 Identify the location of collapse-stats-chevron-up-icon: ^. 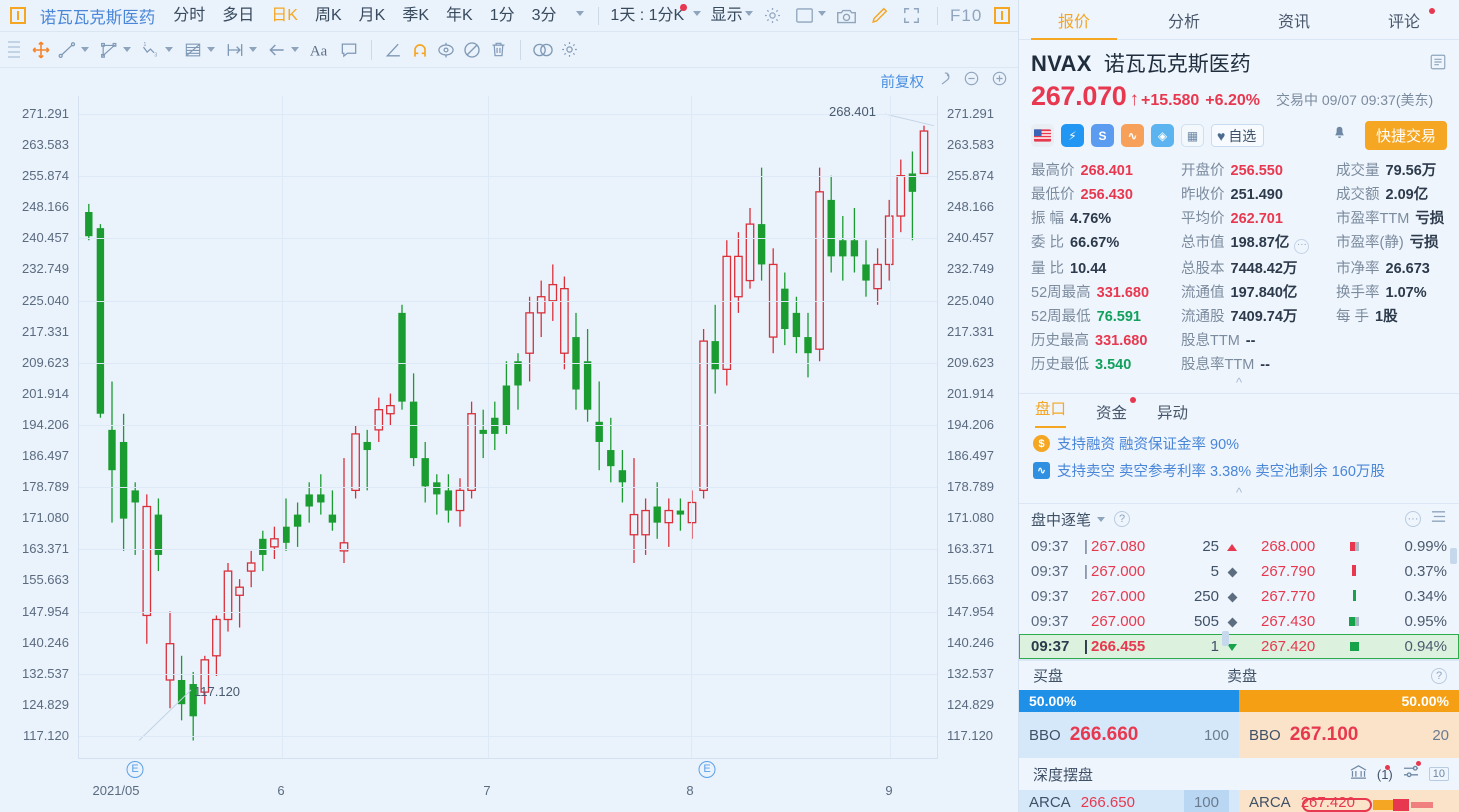
(1239, 382).